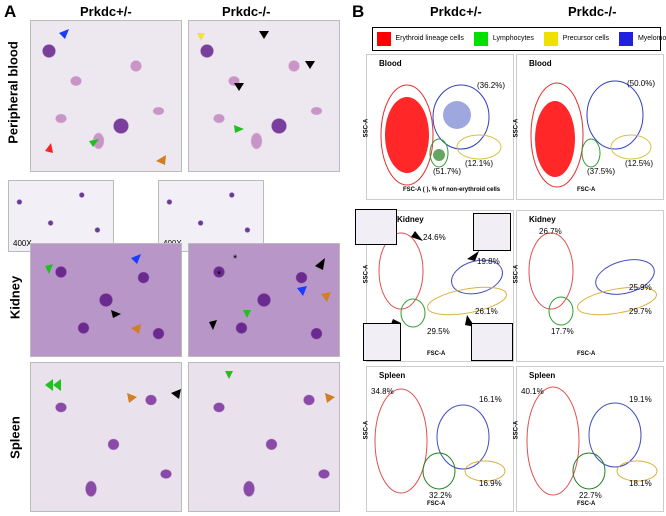 This screenshot has height=516, width=666. I want to click on micrograph-blood-het, so click(106, 96).